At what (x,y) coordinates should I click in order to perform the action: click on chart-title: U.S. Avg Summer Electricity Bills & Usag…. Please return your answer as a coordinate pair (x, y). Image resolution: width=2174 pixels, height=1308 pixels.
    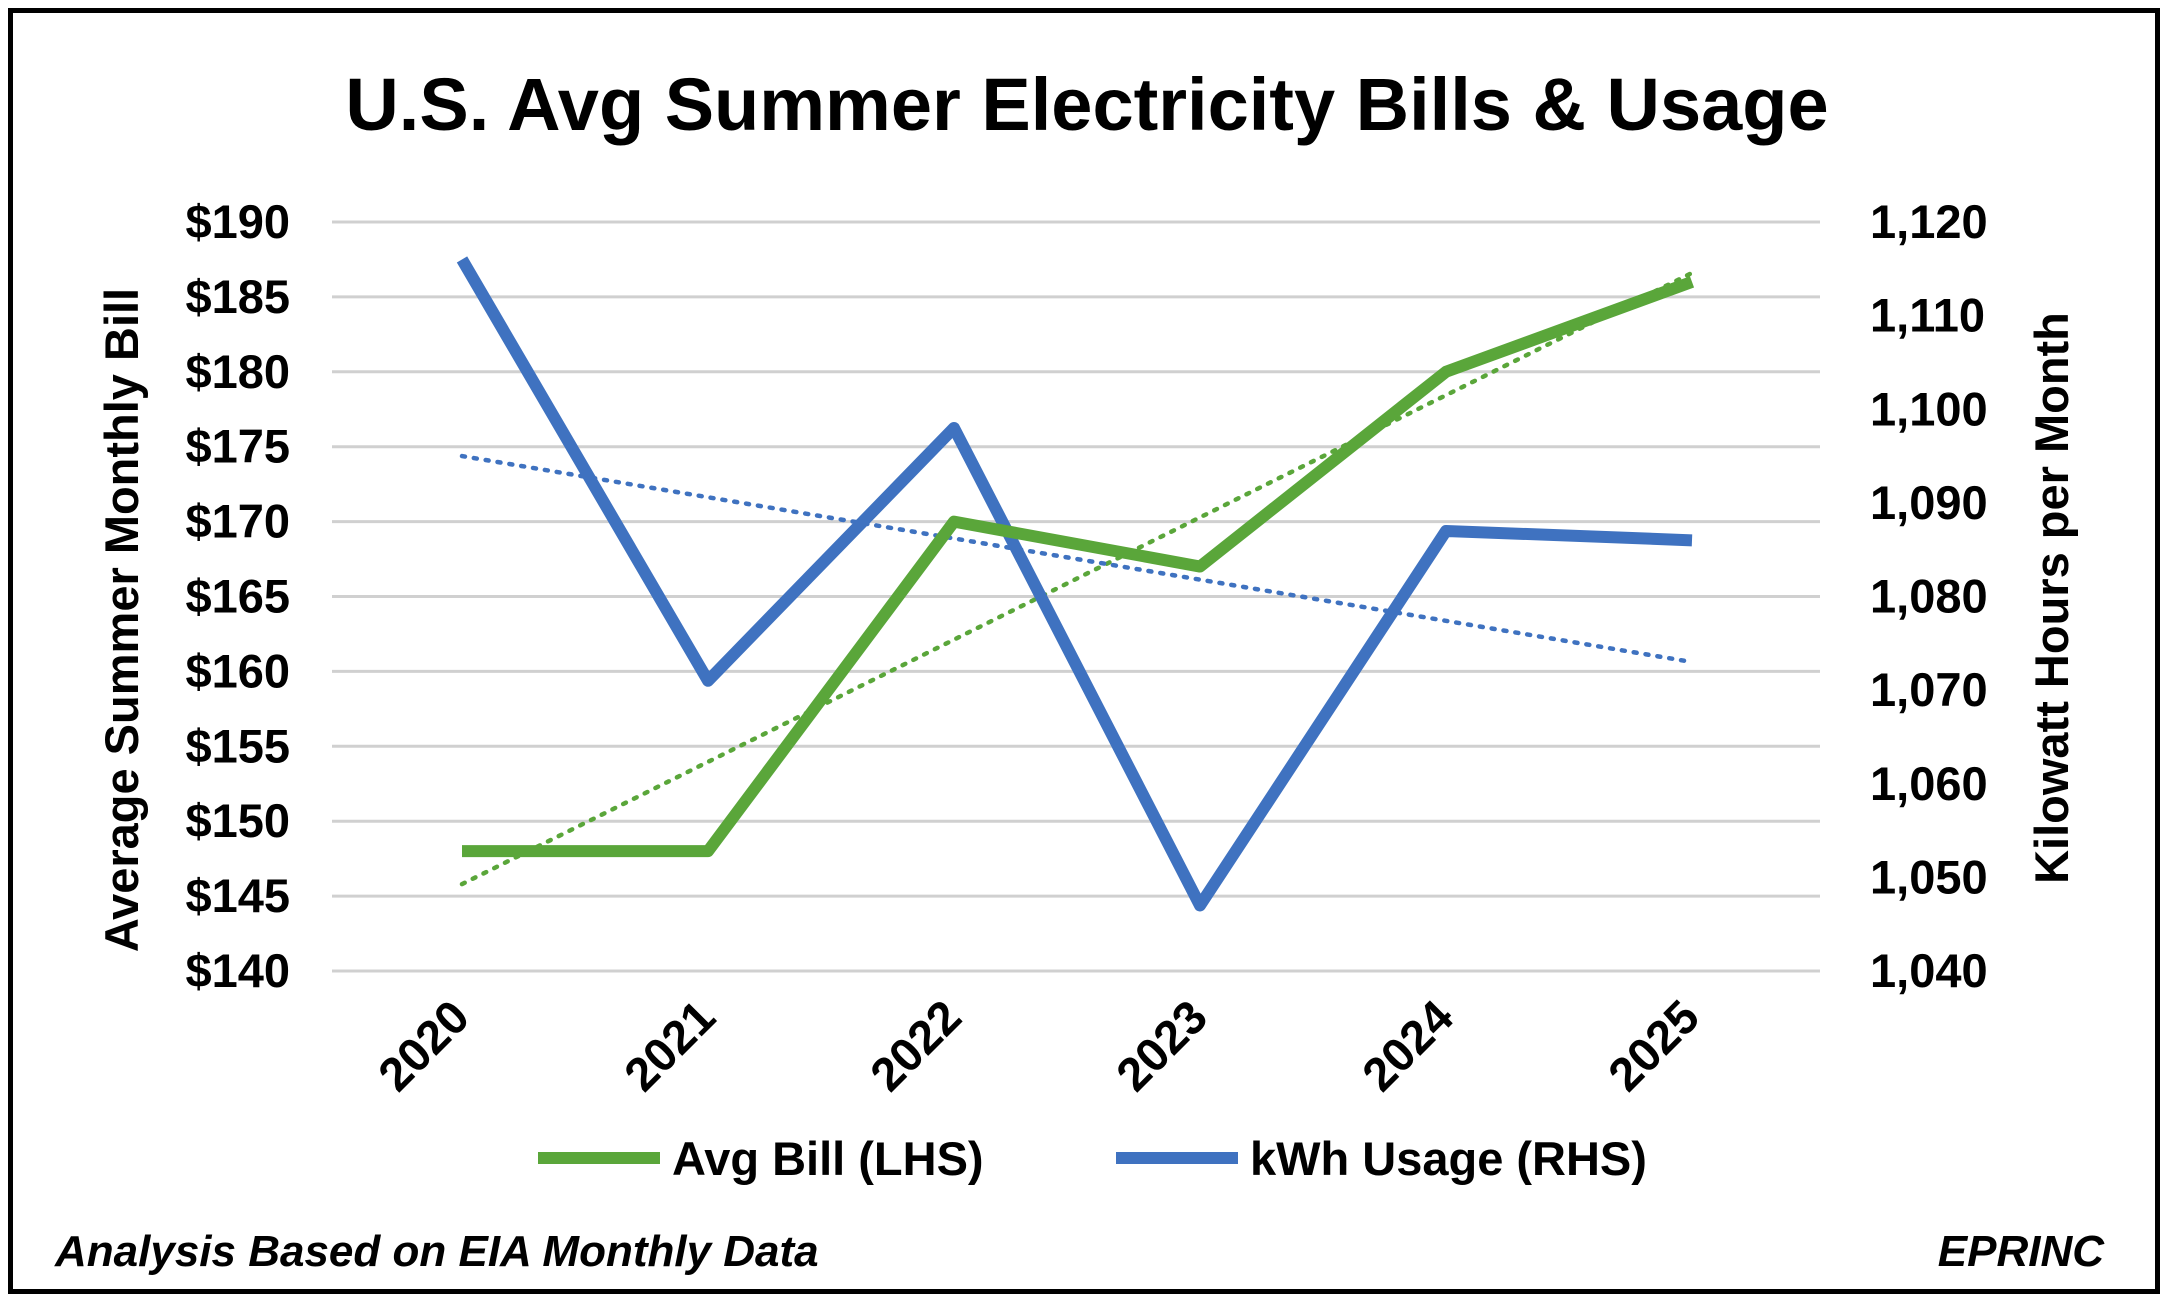
    Looking at the image, I should click on (1086, 104).